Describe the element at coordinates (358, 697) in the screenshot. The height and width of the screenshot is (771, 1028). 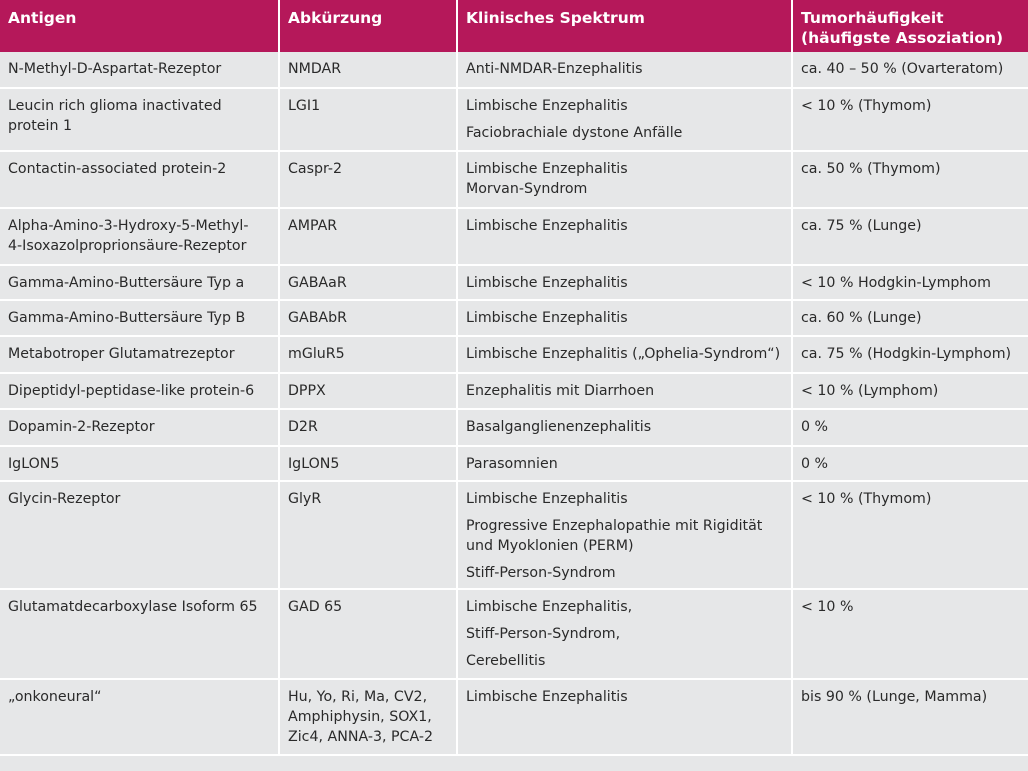
I see `cell-text-line: Hu, Yo, Ri, Ma, CV2,` at that location.